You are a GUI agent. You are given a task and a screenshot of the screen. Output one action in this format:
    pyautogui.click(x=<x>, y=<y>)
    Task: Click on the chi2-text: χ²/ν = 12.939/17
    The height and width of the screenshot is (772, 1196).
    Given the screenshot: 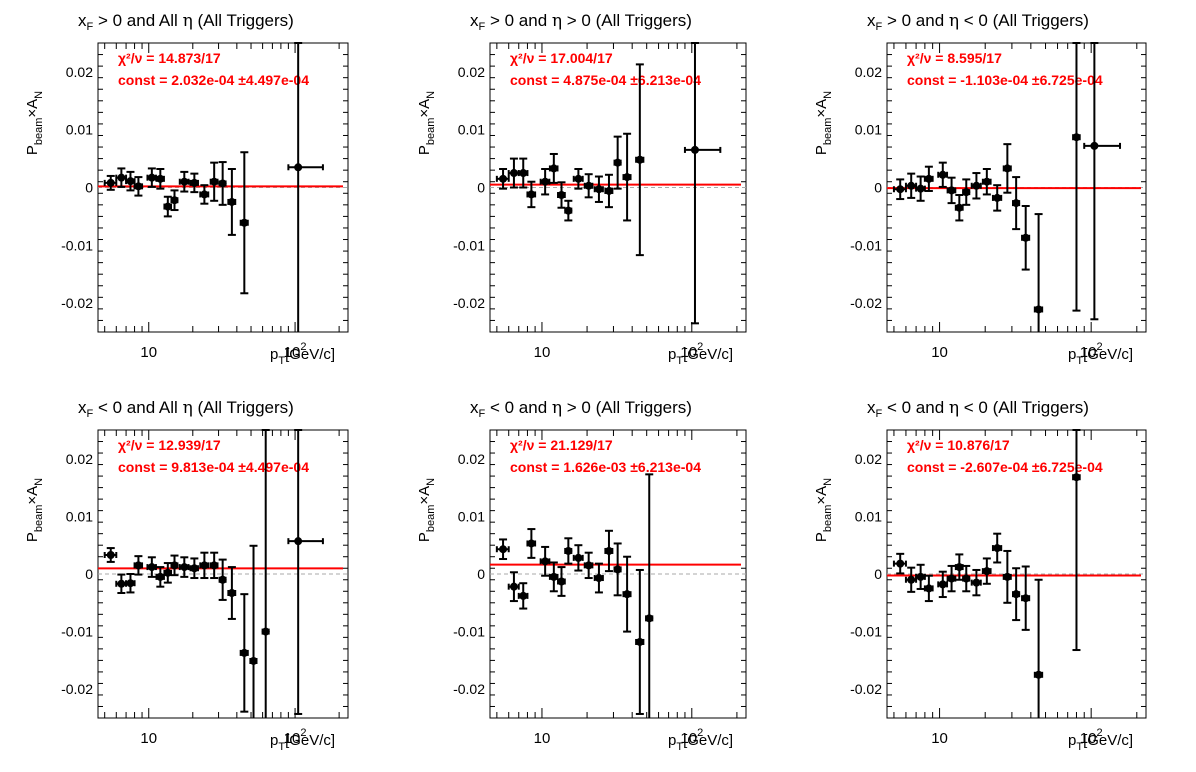 What is the action you would take?
    pyautogui.click(x=169, y=445)
    